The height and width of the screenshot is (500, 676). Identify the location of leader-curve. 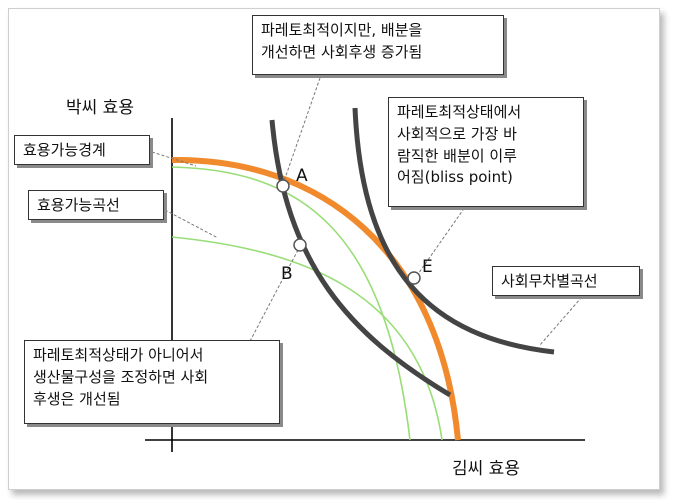
(191, 224).